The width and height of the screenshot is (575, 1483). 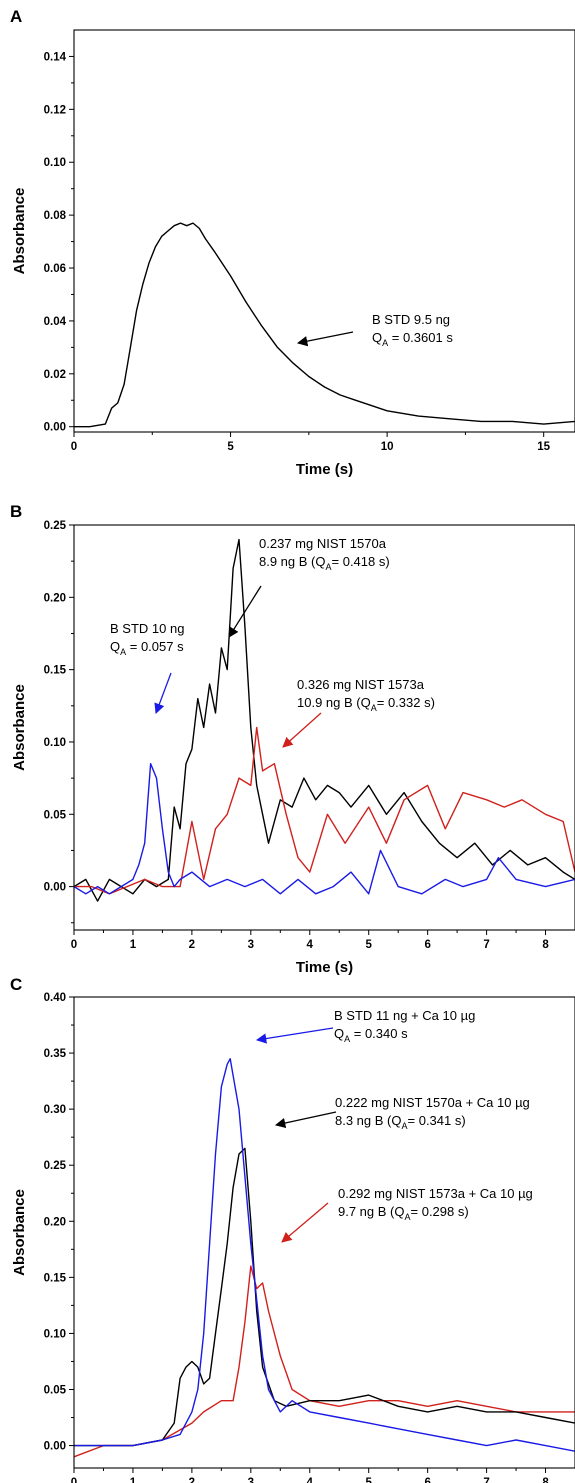 I want to click on annotation-1: B STD 9.5 ng QA = 0.3601 s, so click(x=374, y=330).